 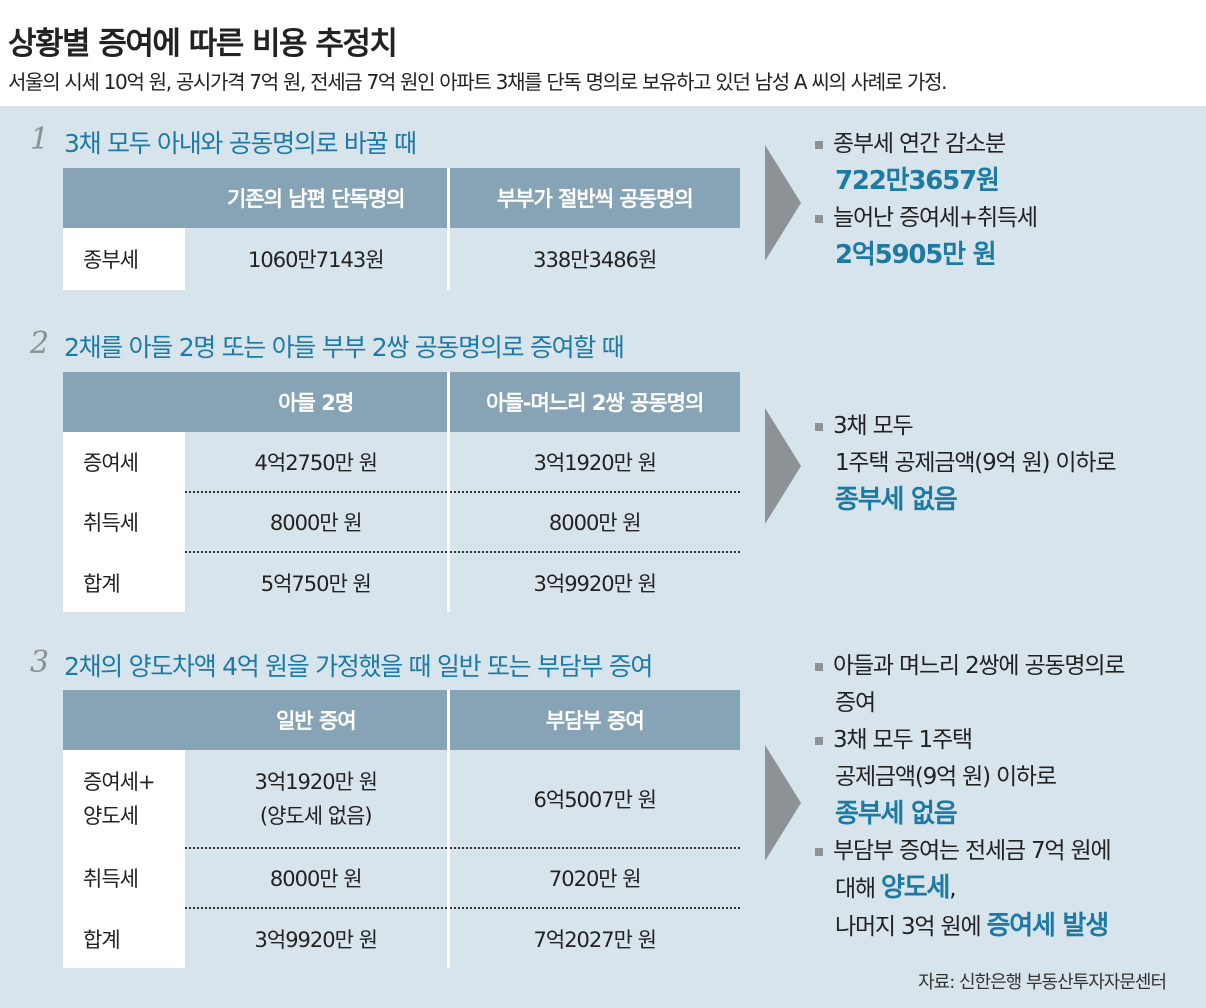 What do you see at coordinates (40, 139) in the screenshot?
I see `section-number: 1` at bounding box center [40, 139].